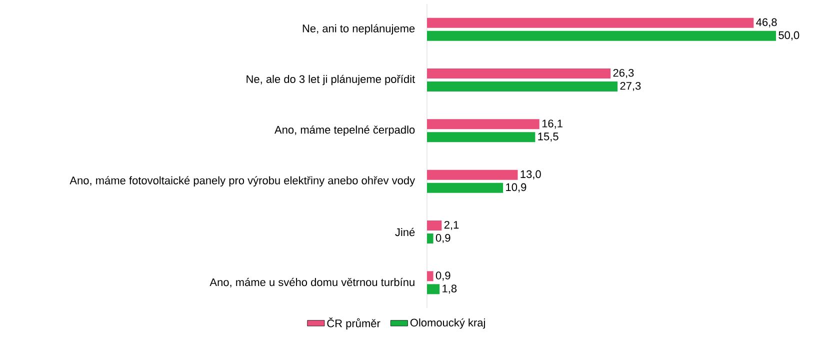 This screenshot has height=342, width=840. I want to click on data-label: 2,1, so click(451, 225).